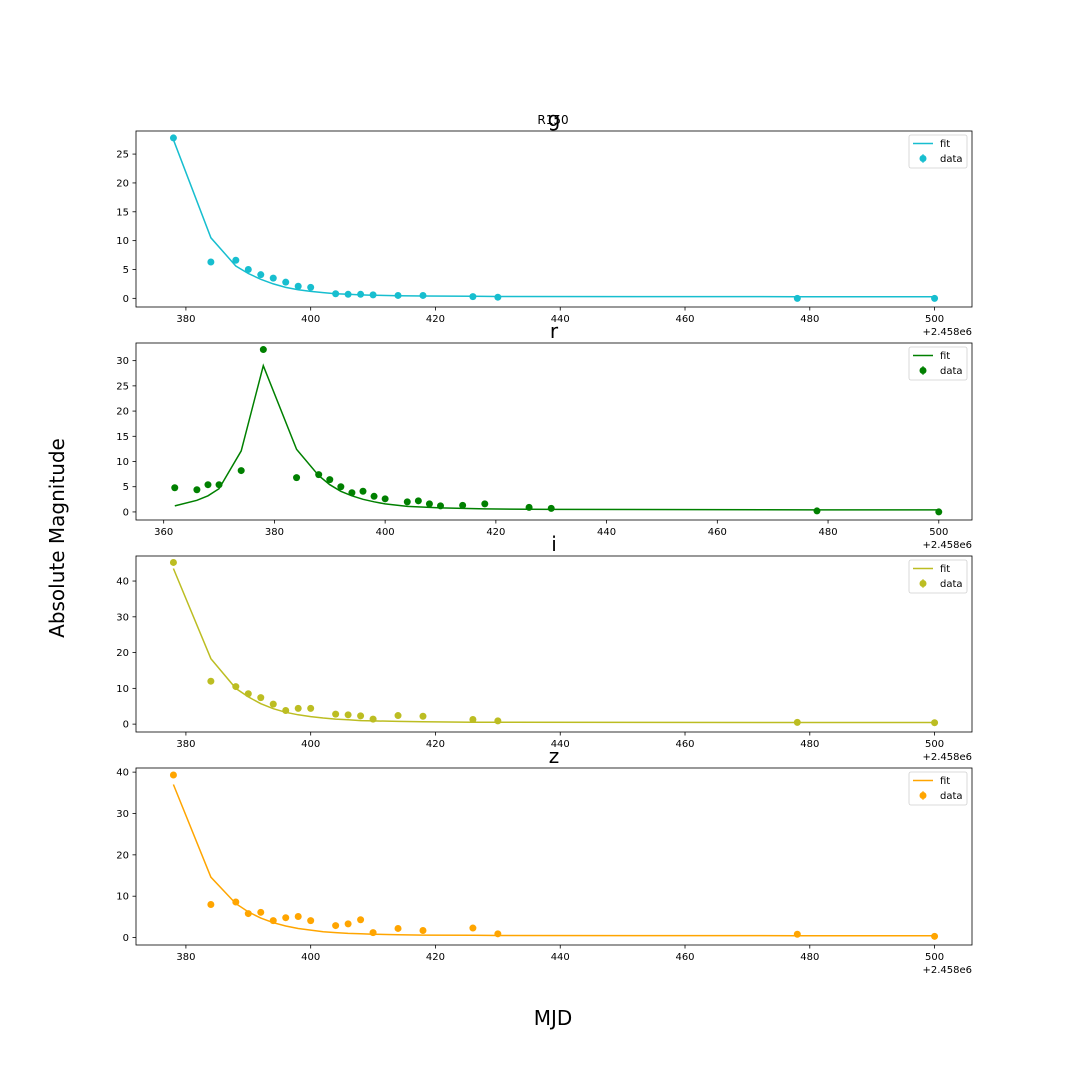 The height and width of the screenshot is (1080, 1080). What do you see at coordinates (554, 119) in the screenshot?
I see `panel-title: g` at bounding box center [554, 119].